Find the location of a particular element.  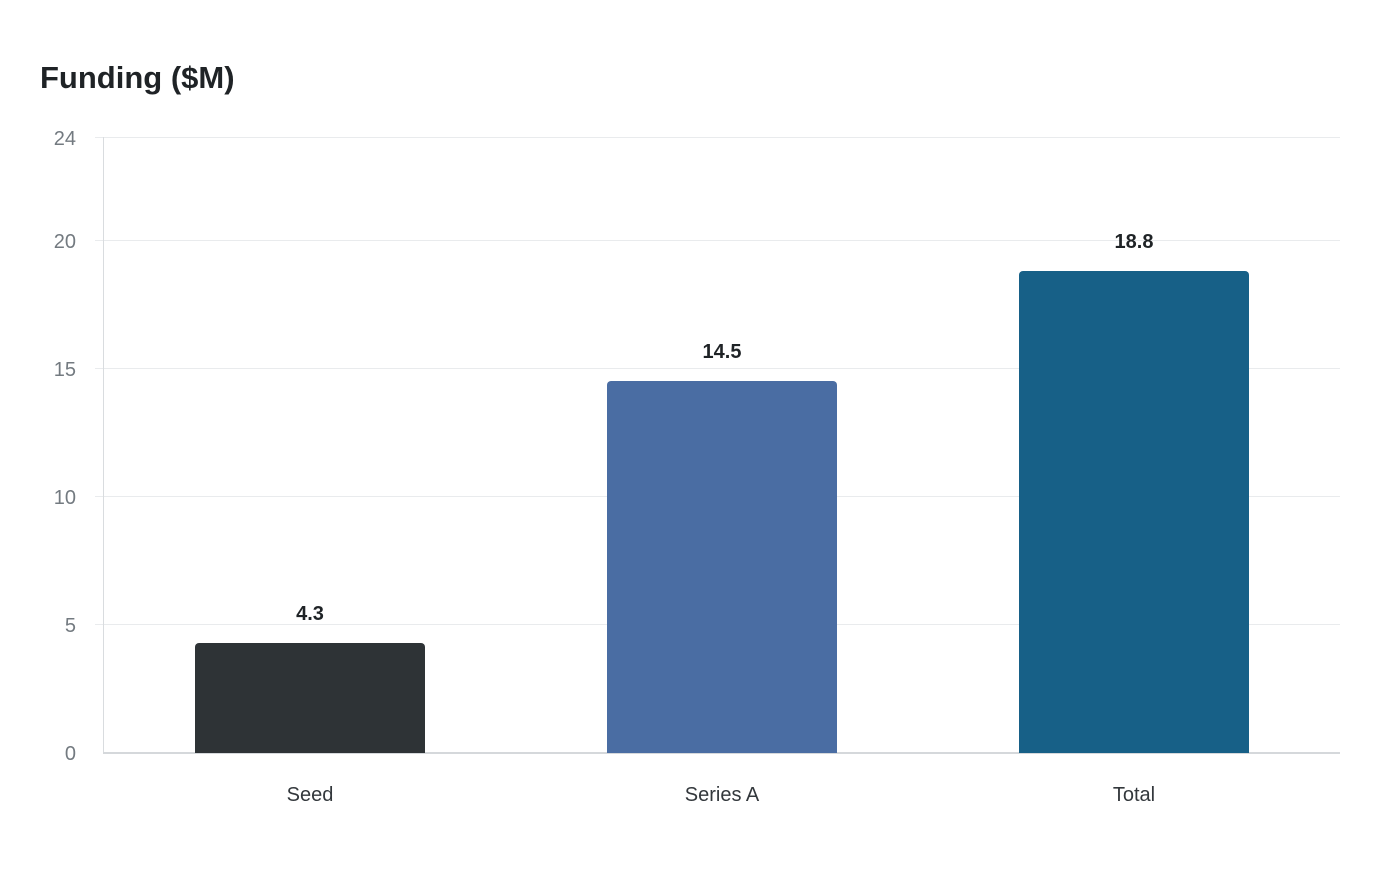

x-label-seed: Seed is located at coordinates (310, 795).